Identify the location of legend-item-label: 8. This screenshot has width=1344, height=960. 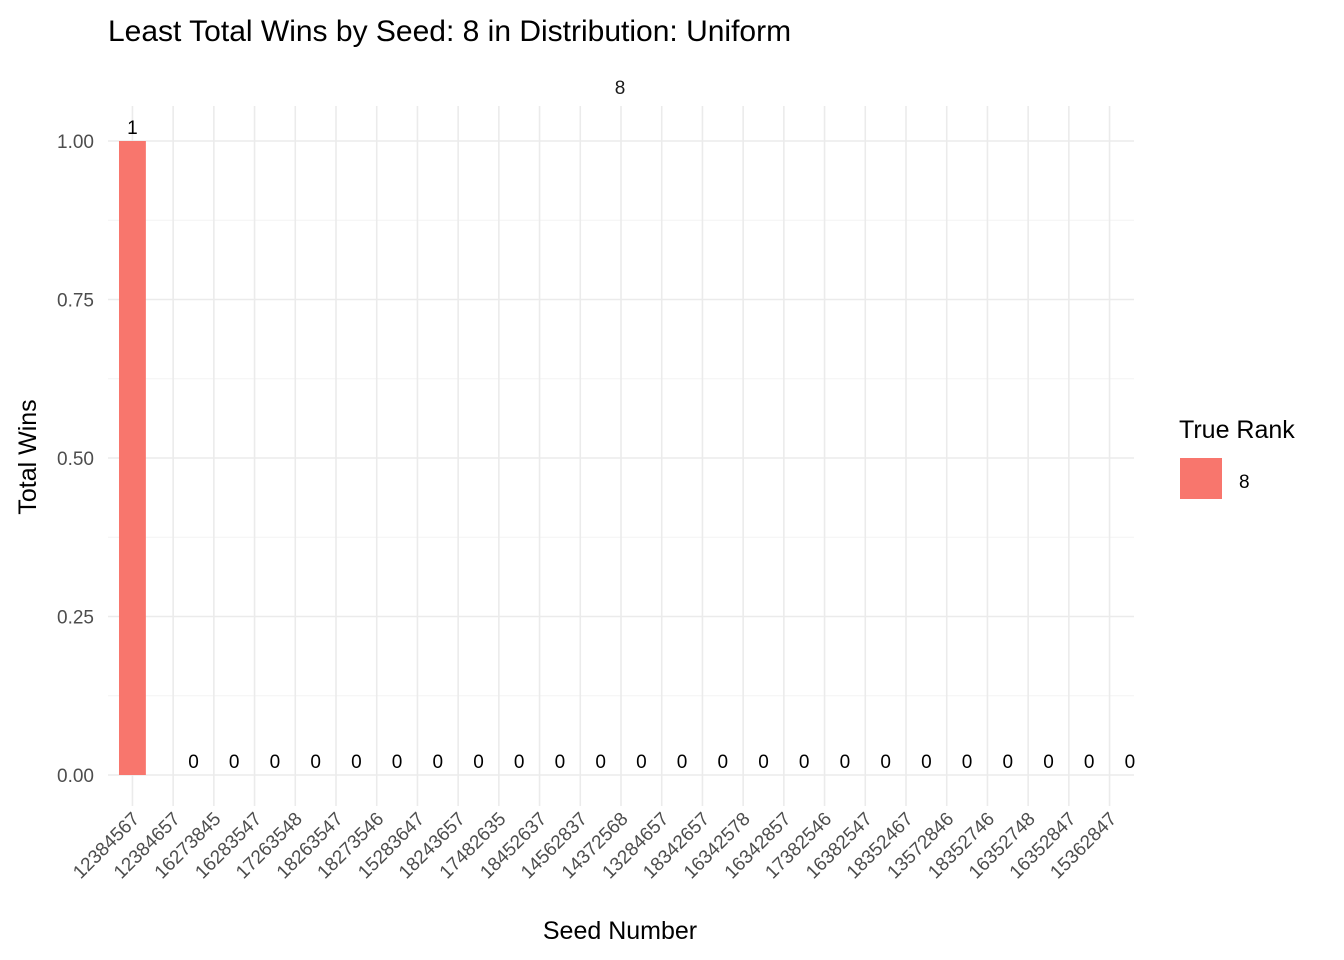
(1244, 482).